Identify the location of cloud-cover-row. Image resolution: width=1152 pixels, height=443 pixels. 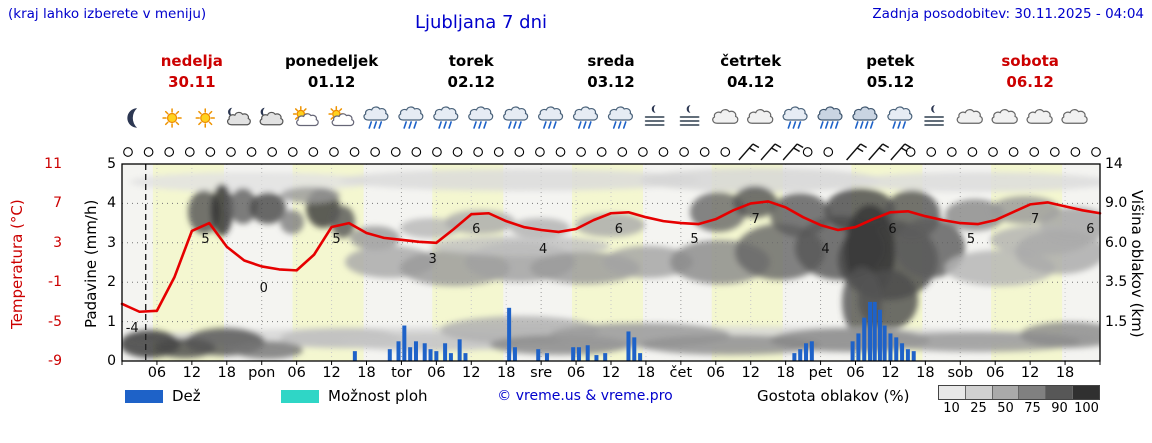
(612, 152).